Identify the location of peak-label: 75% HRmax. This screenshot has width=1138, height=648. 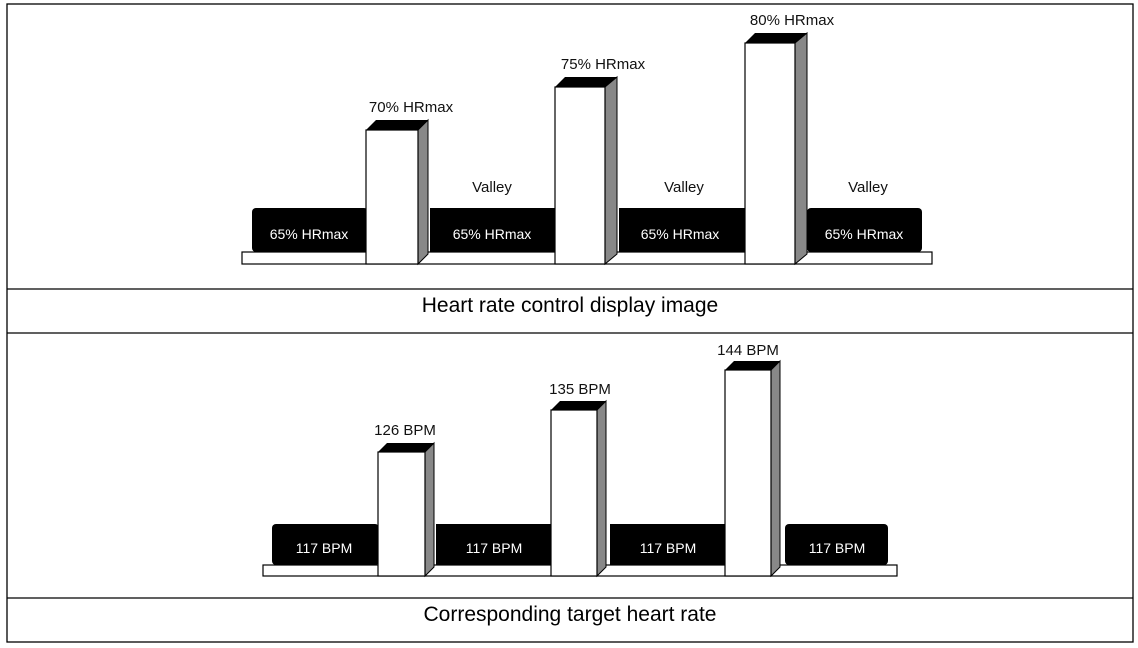
(603, 64).